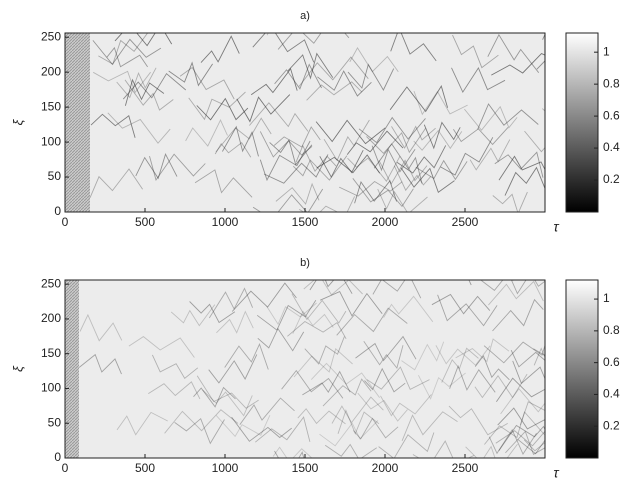  I want to click on x-tick-label: 500, so click(145, 468).